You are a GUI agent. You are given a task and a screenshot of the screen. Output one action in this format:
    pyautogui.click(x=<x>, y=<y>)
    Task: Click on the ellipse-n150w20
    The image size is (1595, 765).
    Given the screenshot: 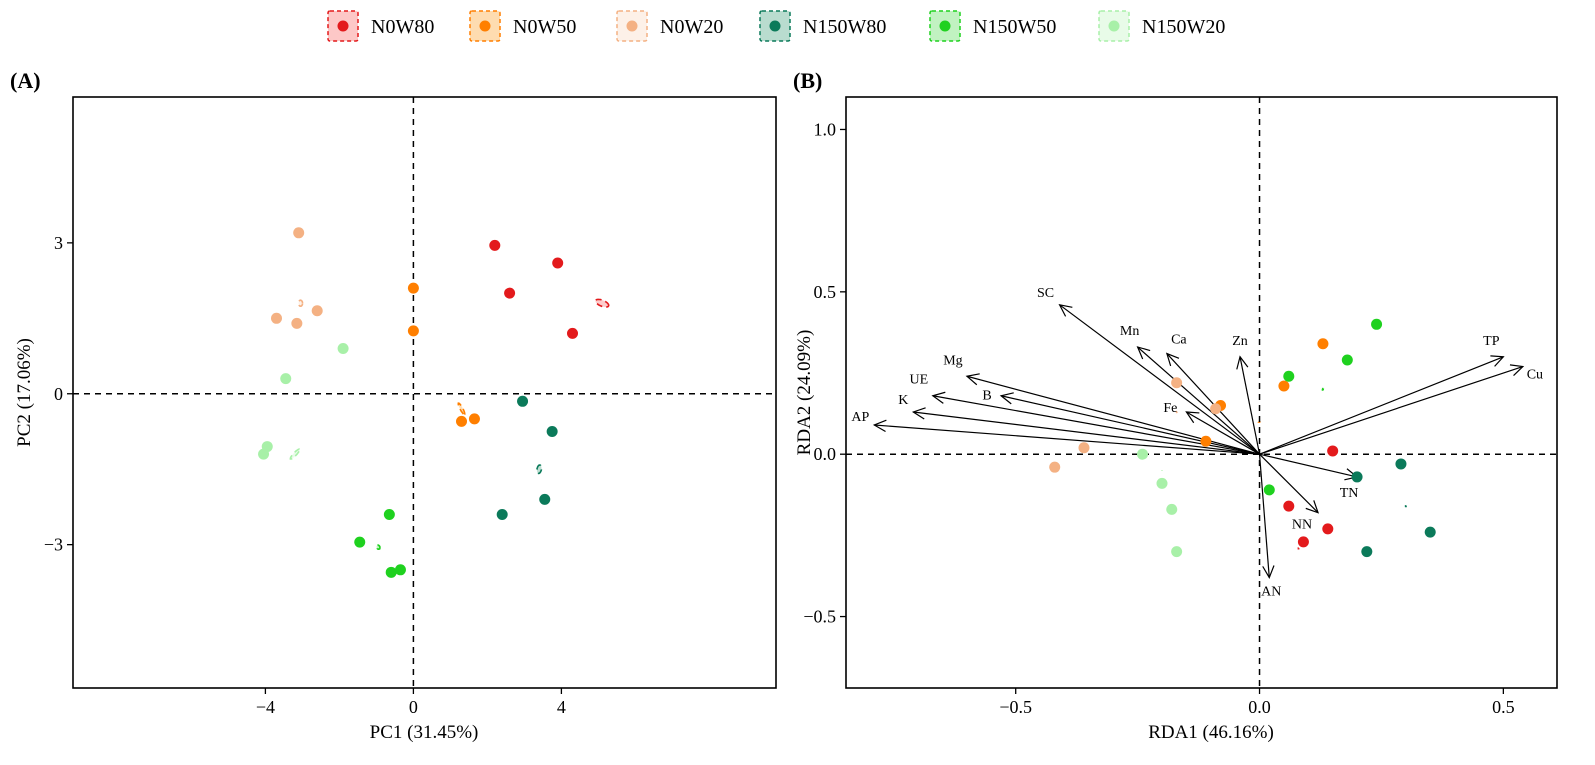 What is the action you would take?
    pyautogui.click(x=295, y=454)
    